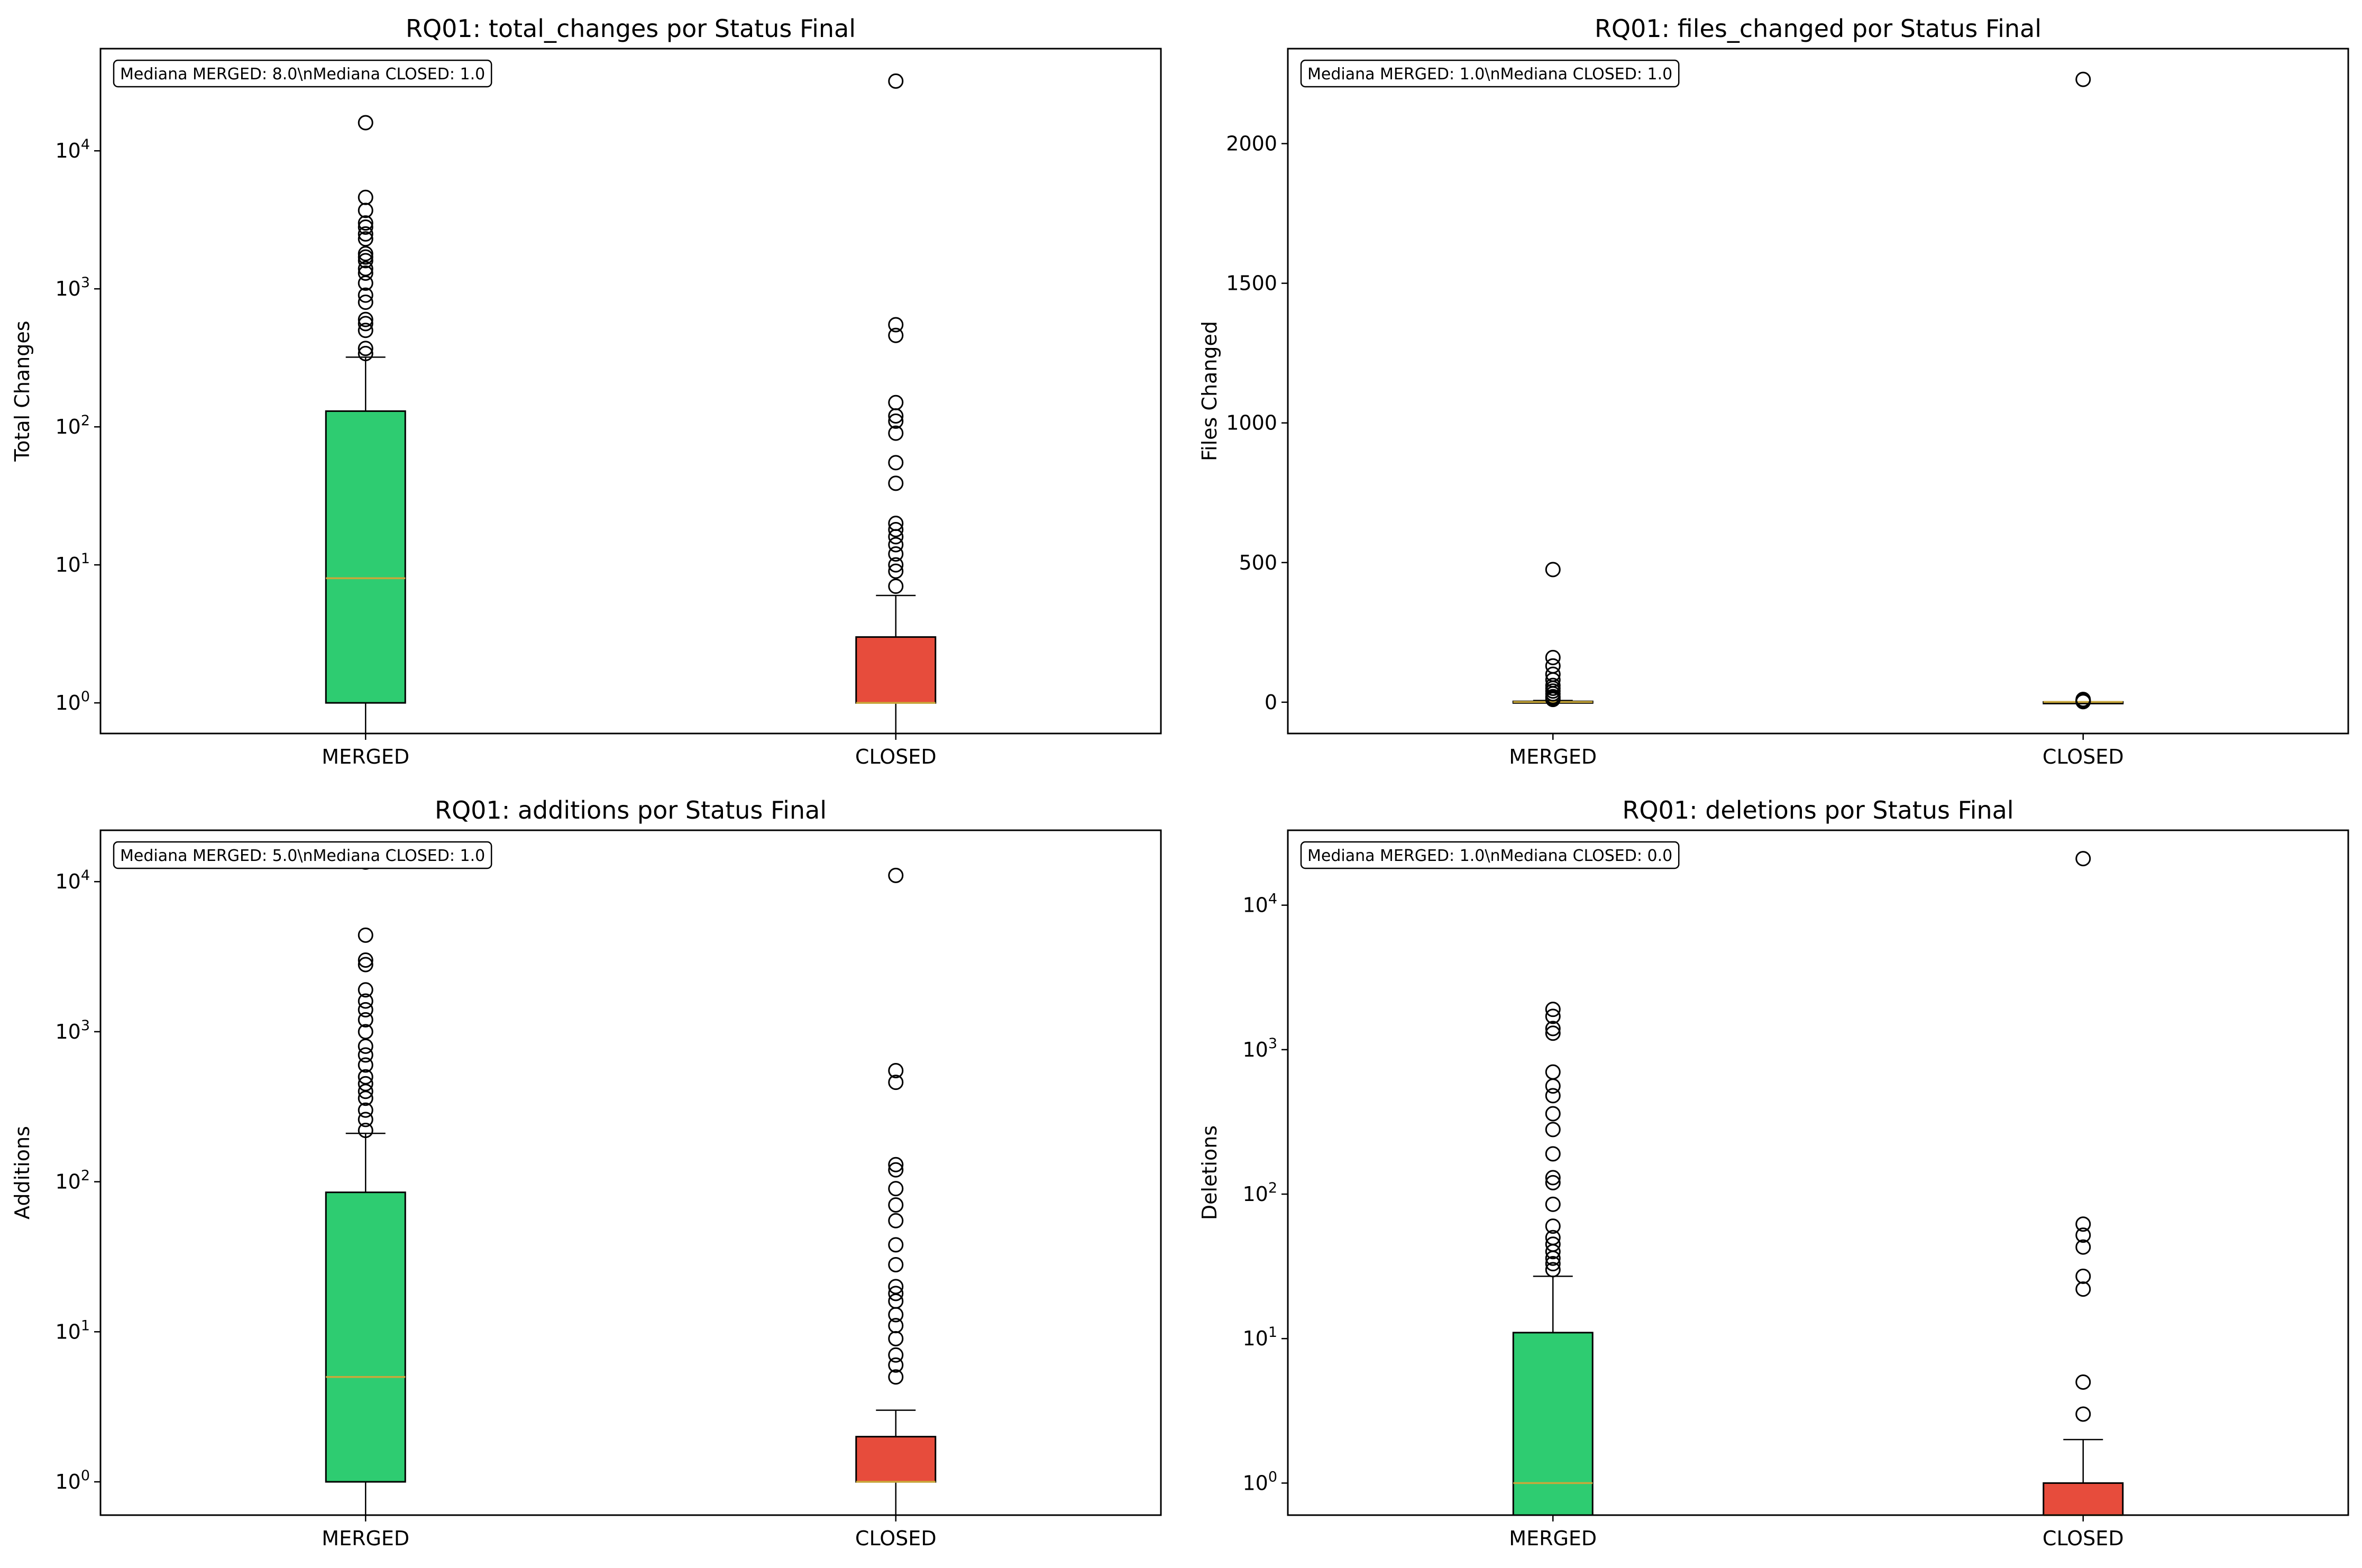 This screenshot has height=1568, width=2362. What do you see at coordinates (72, 1030) in the screenshot?
I see `y-tick-label: 10³` at bounding box center [72, 1030].